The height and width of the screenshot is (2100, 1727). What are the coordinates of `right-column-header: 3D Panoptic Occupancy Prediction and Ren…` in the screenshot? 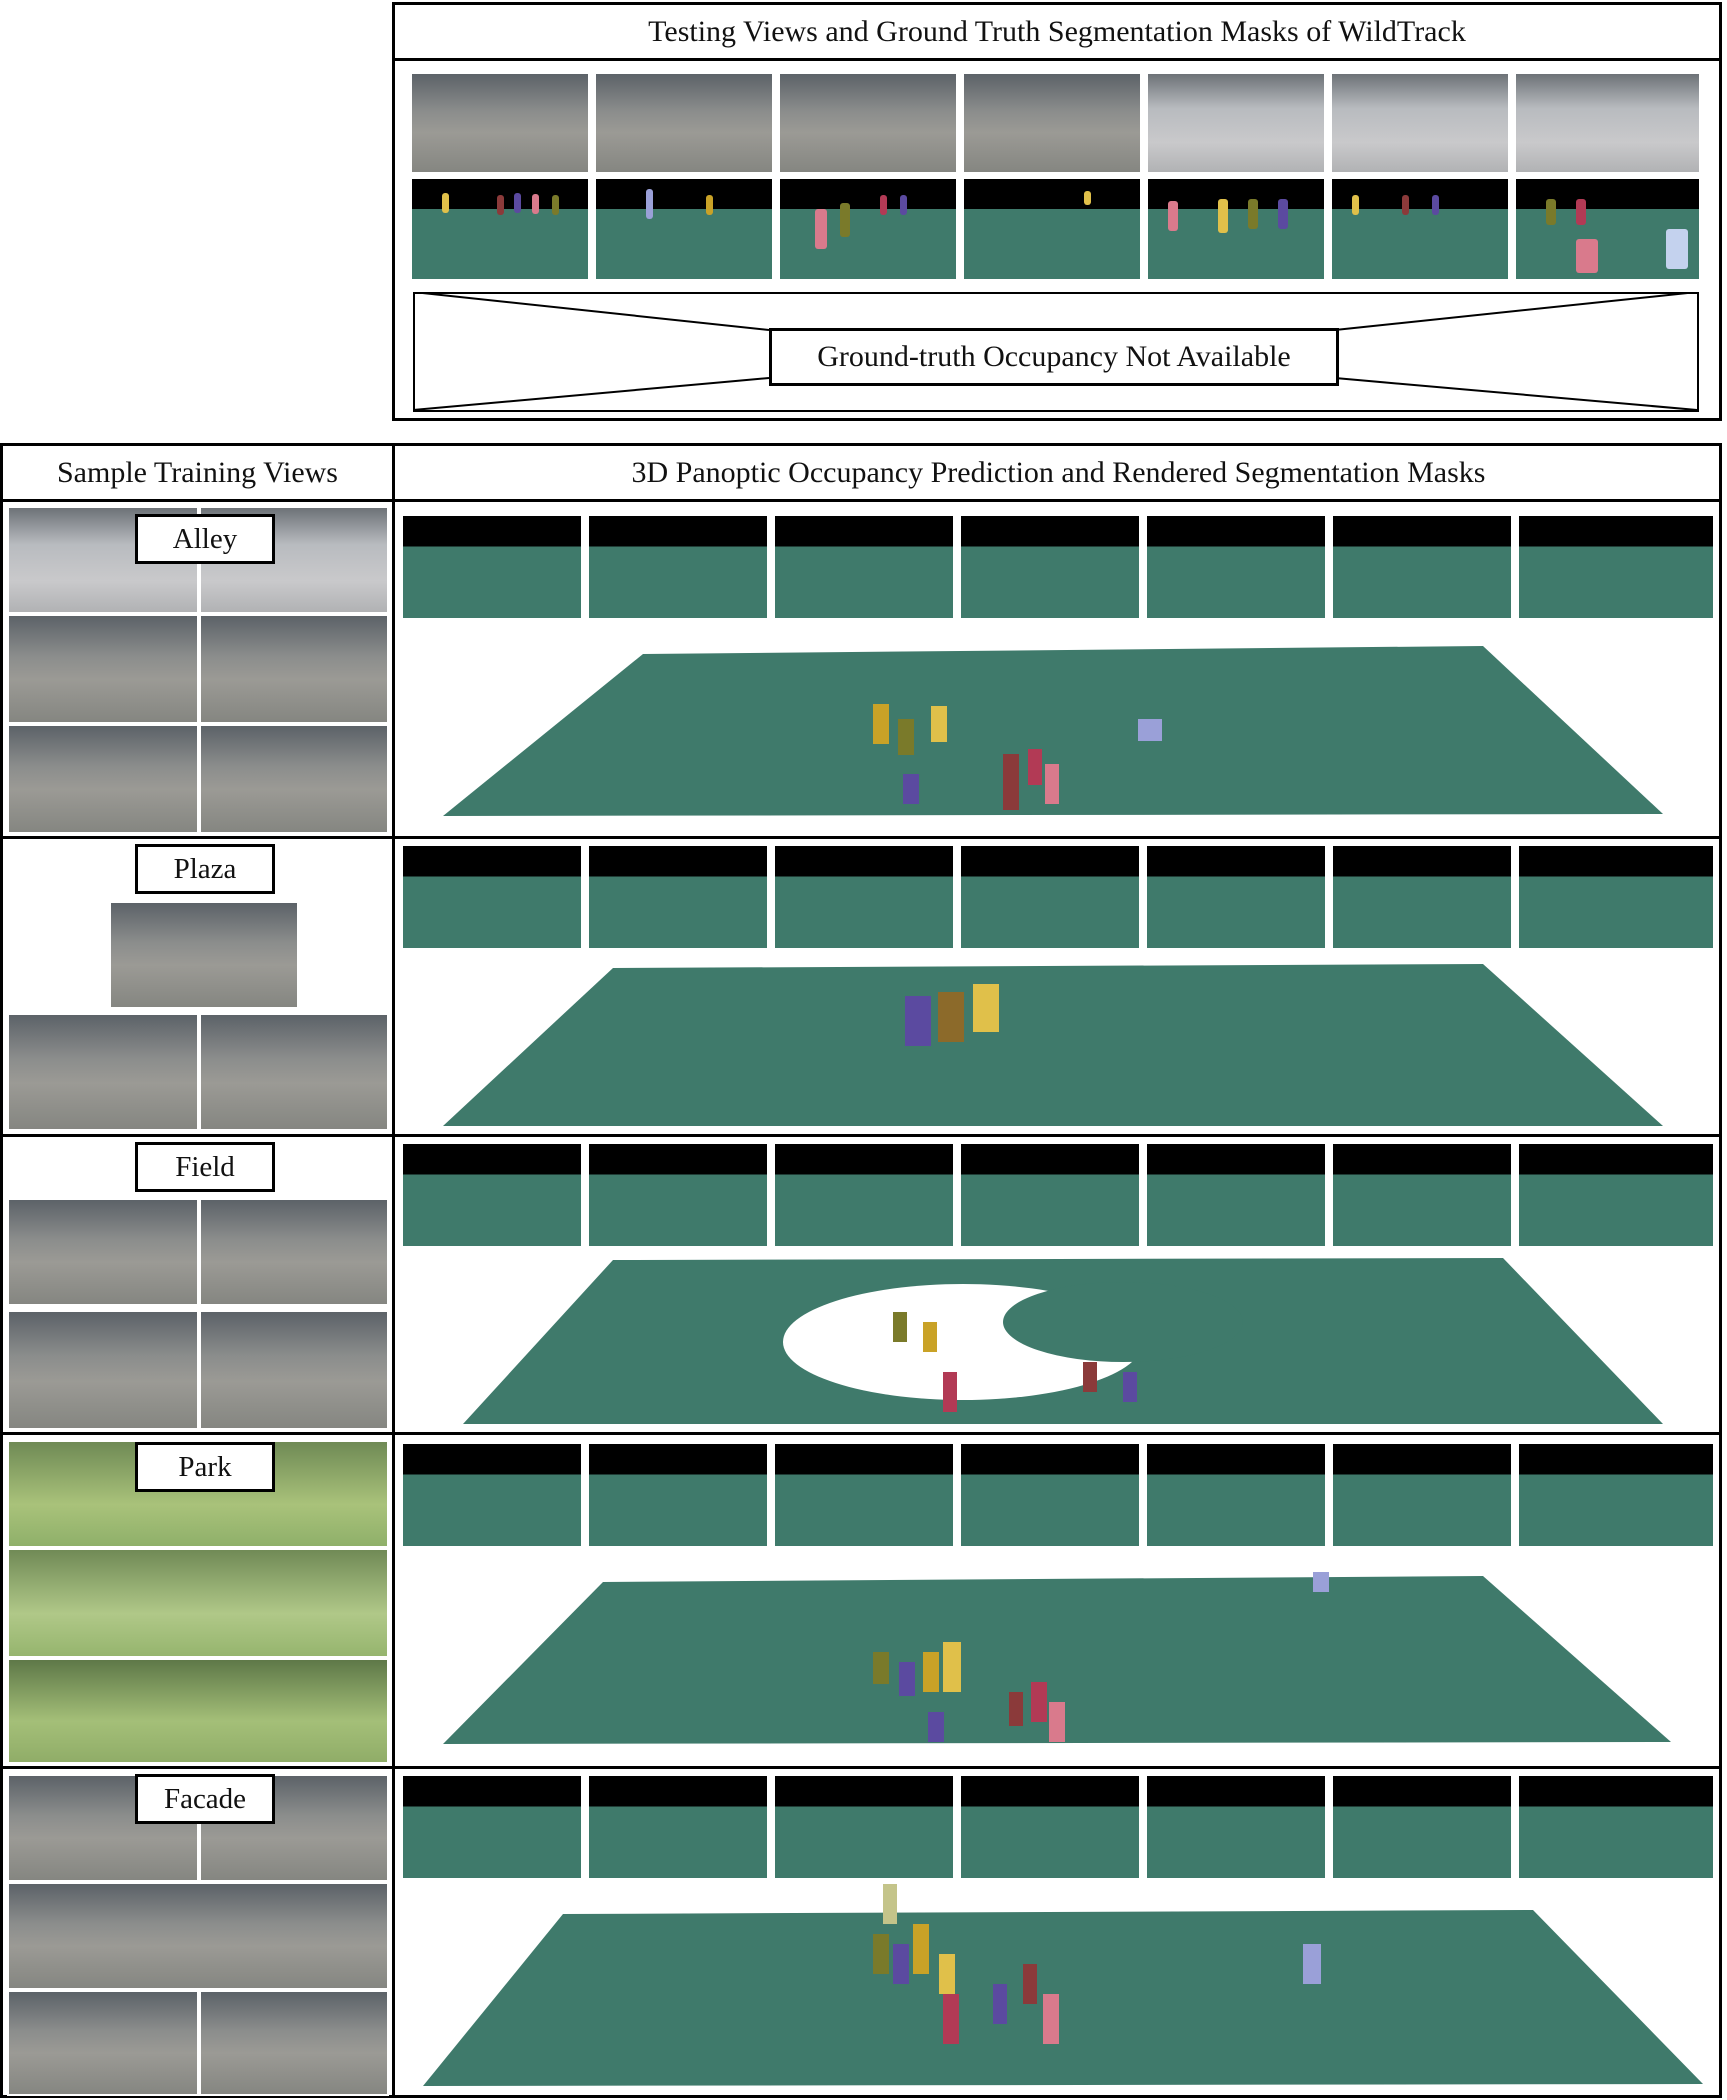 It's located at (1058, 474).